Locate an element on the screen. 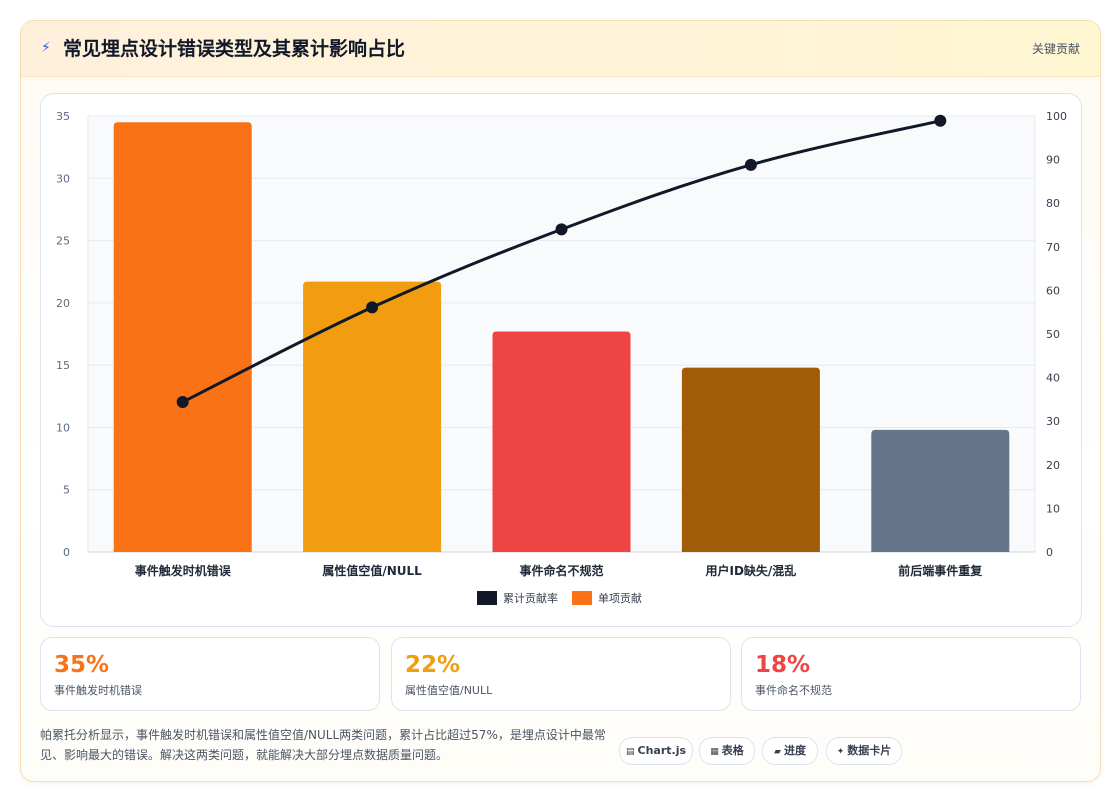 The width and height of the screenshot is (1120, 804). y-tick-left: 0 is located at coordinates (66, 552).